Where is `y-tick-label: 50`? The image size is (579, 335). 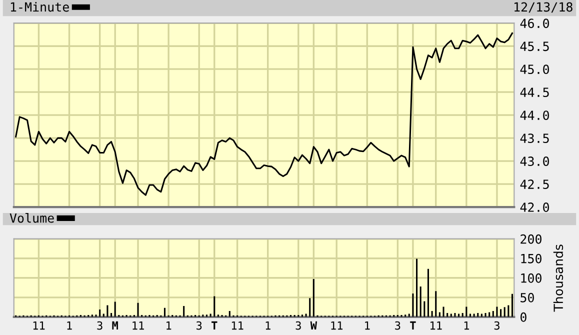
y-tick-label: 50 is located at coordinates (527, 297).